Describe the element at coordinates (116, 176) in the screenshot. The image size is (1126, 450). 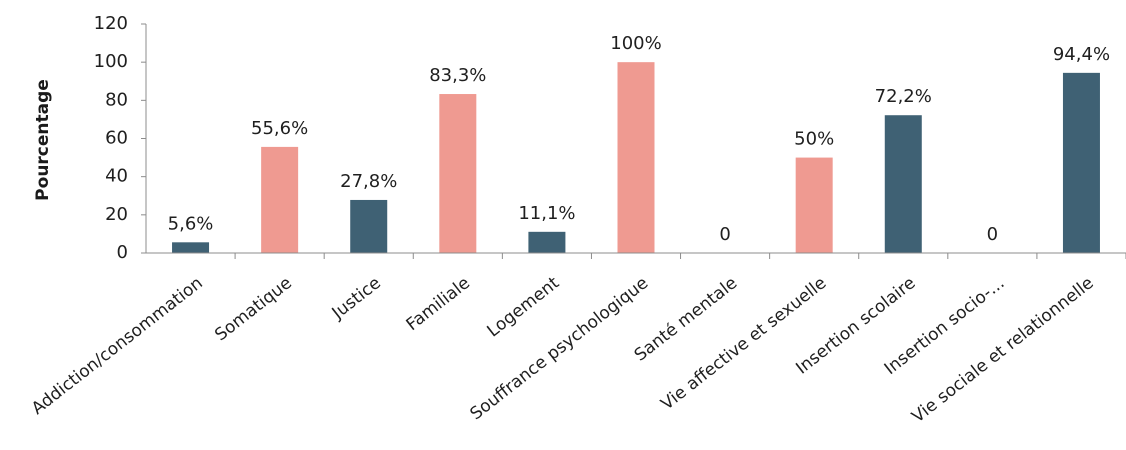
I see `y-tick-label: 40` at that location.